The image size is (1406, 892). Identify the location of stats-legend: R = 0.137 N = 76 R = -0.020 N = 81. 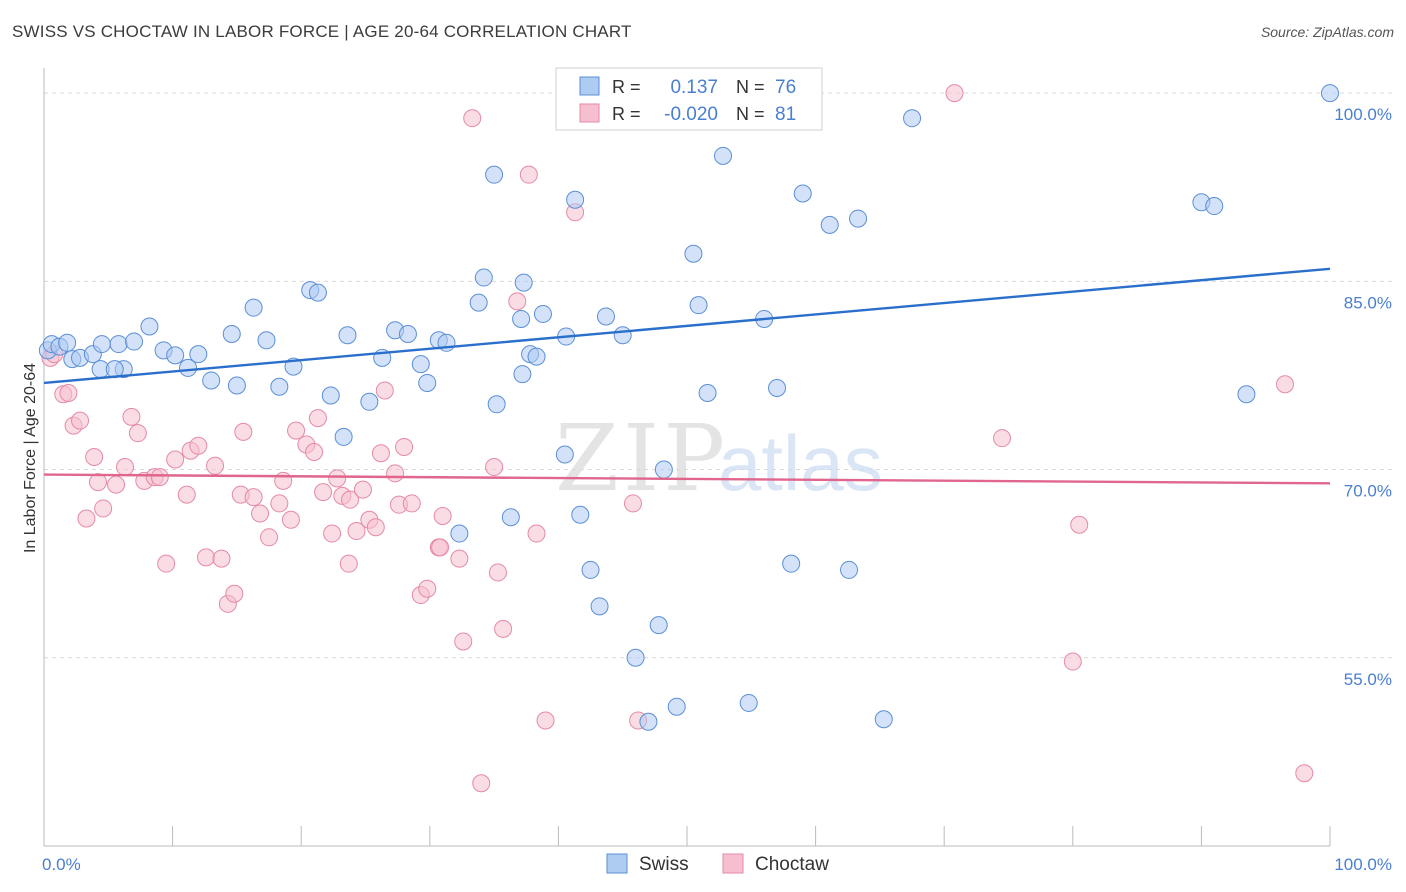
(689, 99).